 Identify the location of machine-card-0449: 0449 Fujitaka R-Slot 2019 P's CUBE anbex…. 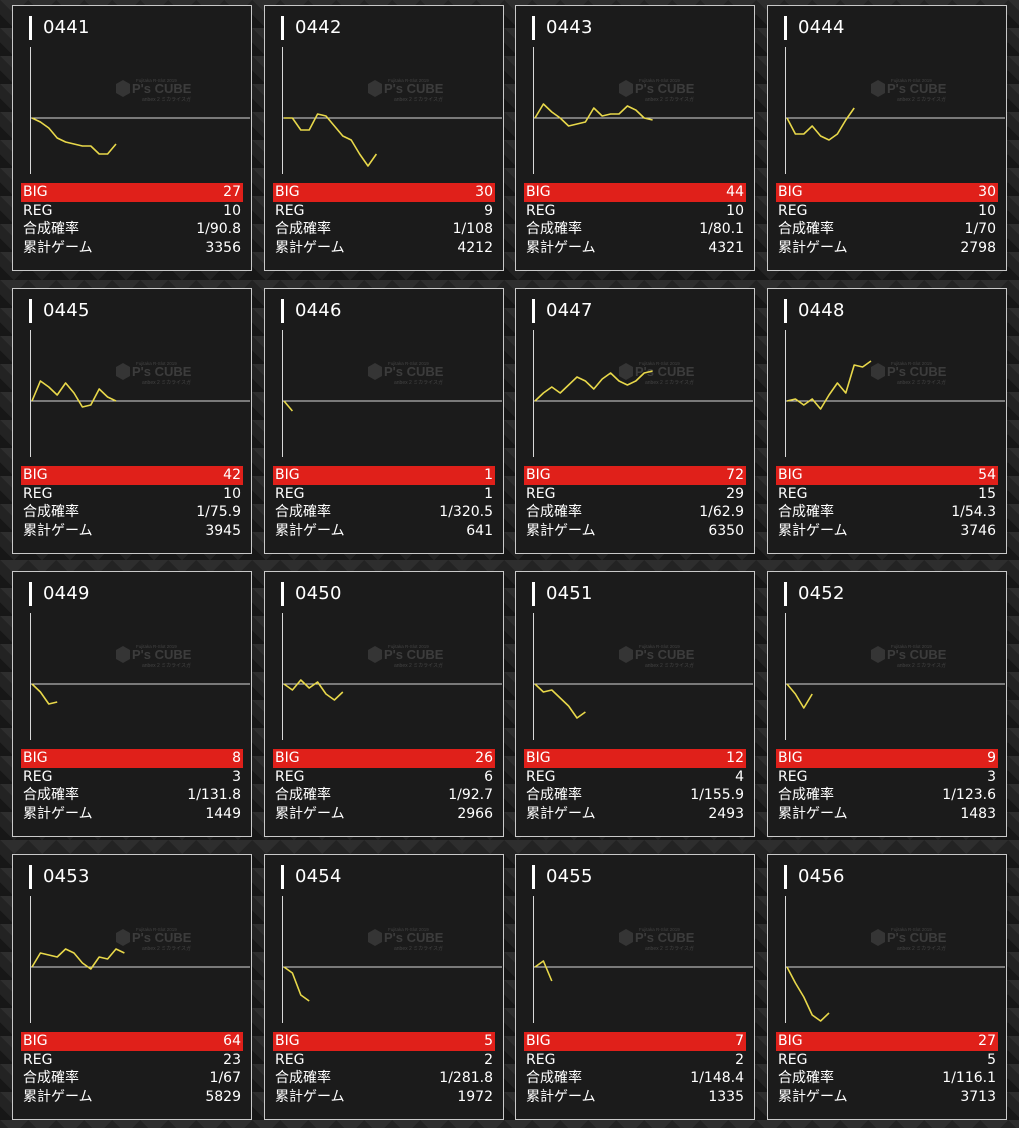
(132, 704).